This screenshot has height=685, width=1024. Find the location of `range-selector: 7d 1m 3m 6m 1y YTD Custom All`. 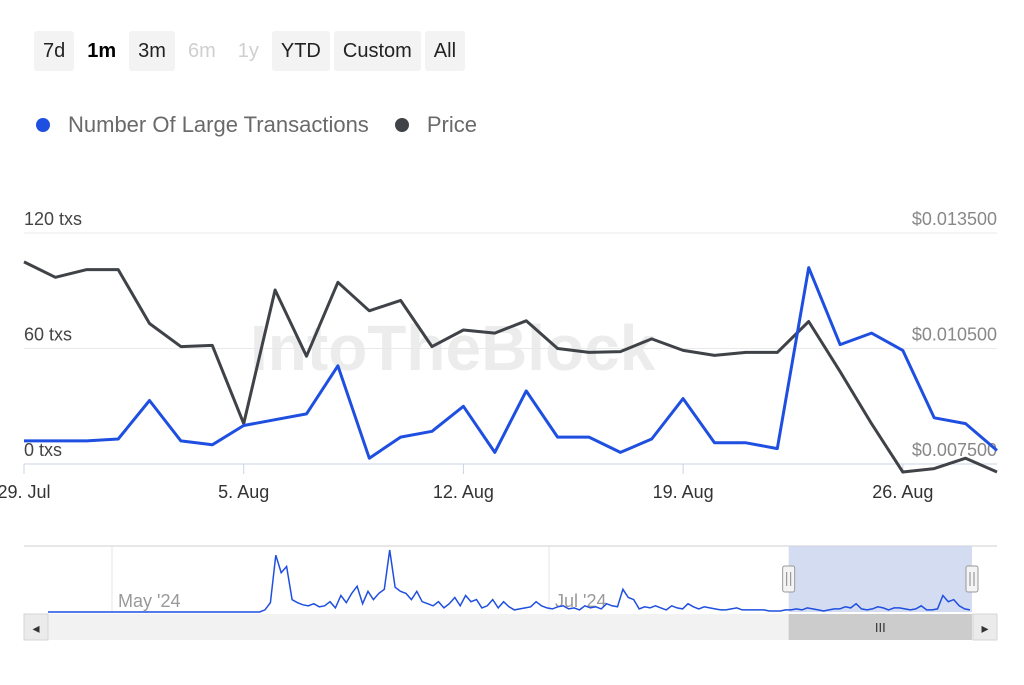

range-selector: 7d 1m 3m 6m 1y YTD Custom All is located at coordinates (250, 51).